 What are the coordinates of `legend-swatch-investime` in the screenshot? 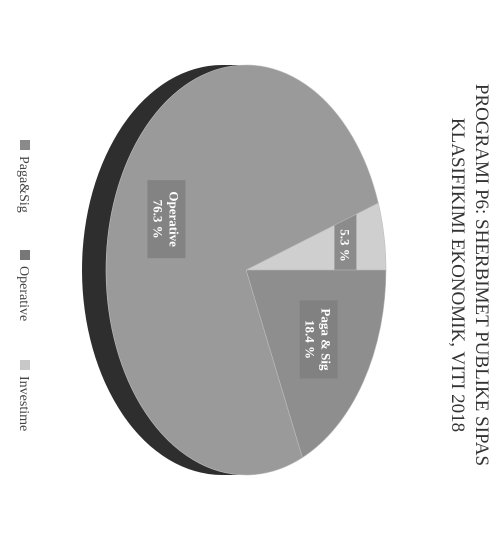 It's located at (25, 365).